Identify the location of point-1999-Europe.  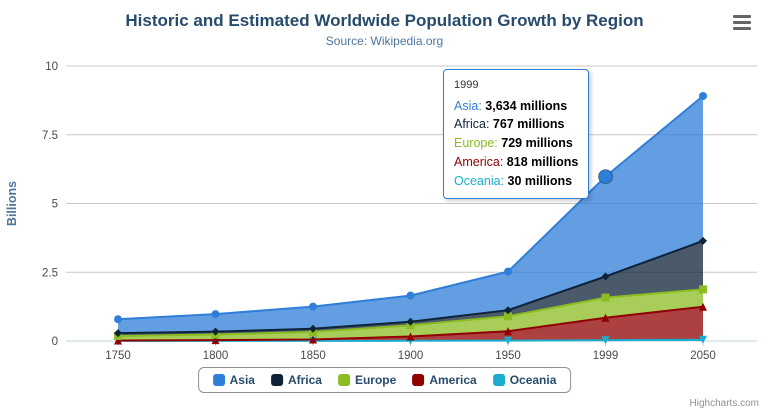
(605, 297).